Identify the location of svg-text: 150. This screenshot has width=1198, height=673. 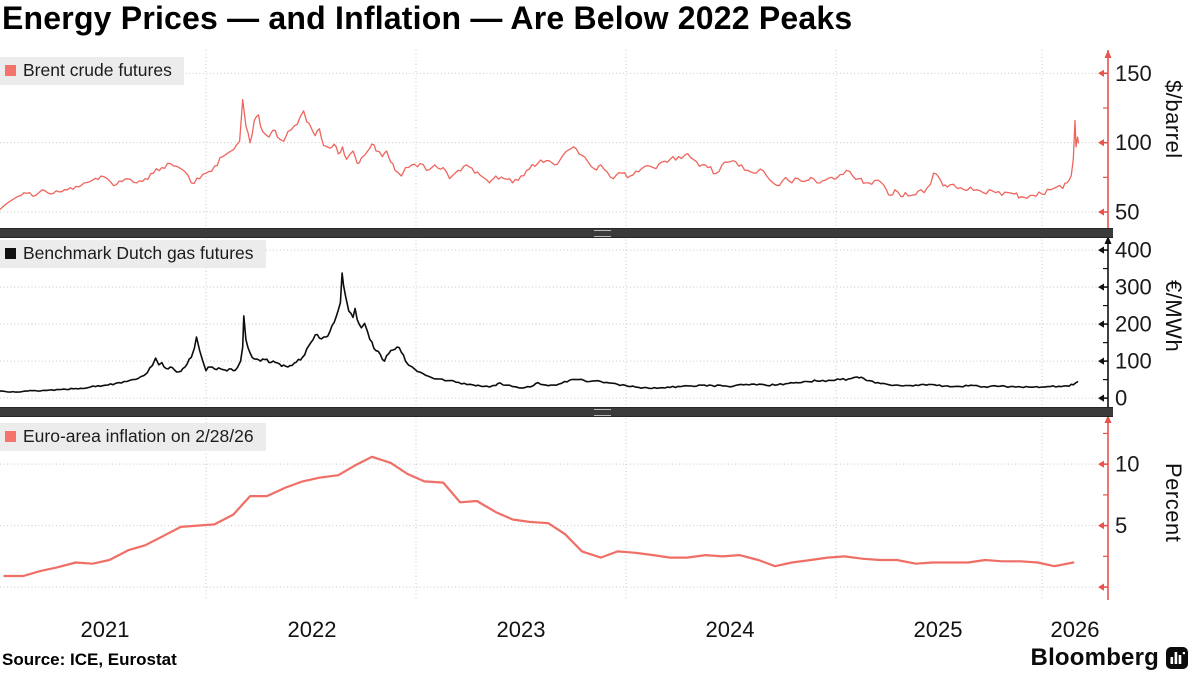
(1133, 73).